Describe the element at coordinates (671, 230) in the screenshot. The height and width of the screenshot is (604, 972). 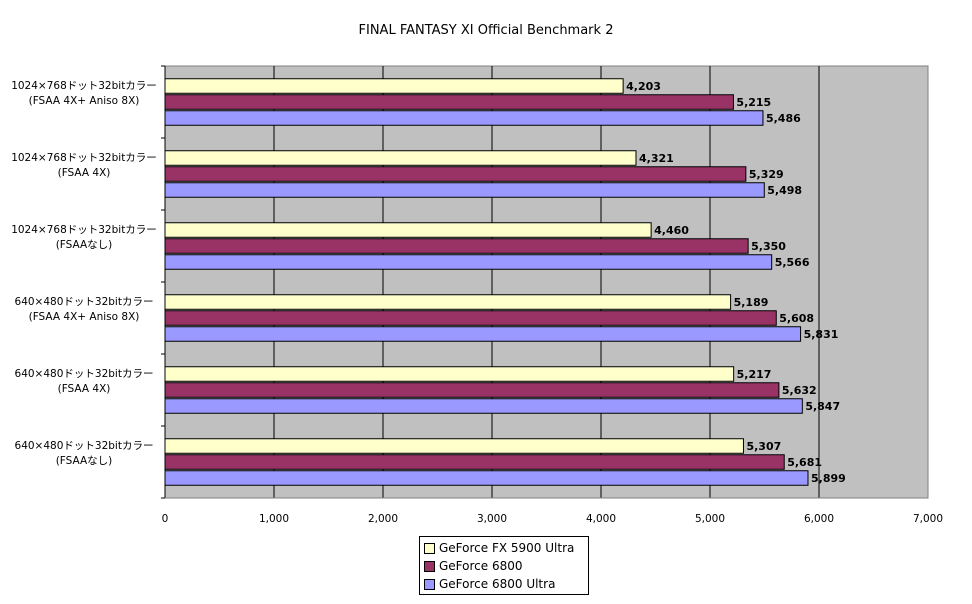
I see `data-label: 4,460` at that location.